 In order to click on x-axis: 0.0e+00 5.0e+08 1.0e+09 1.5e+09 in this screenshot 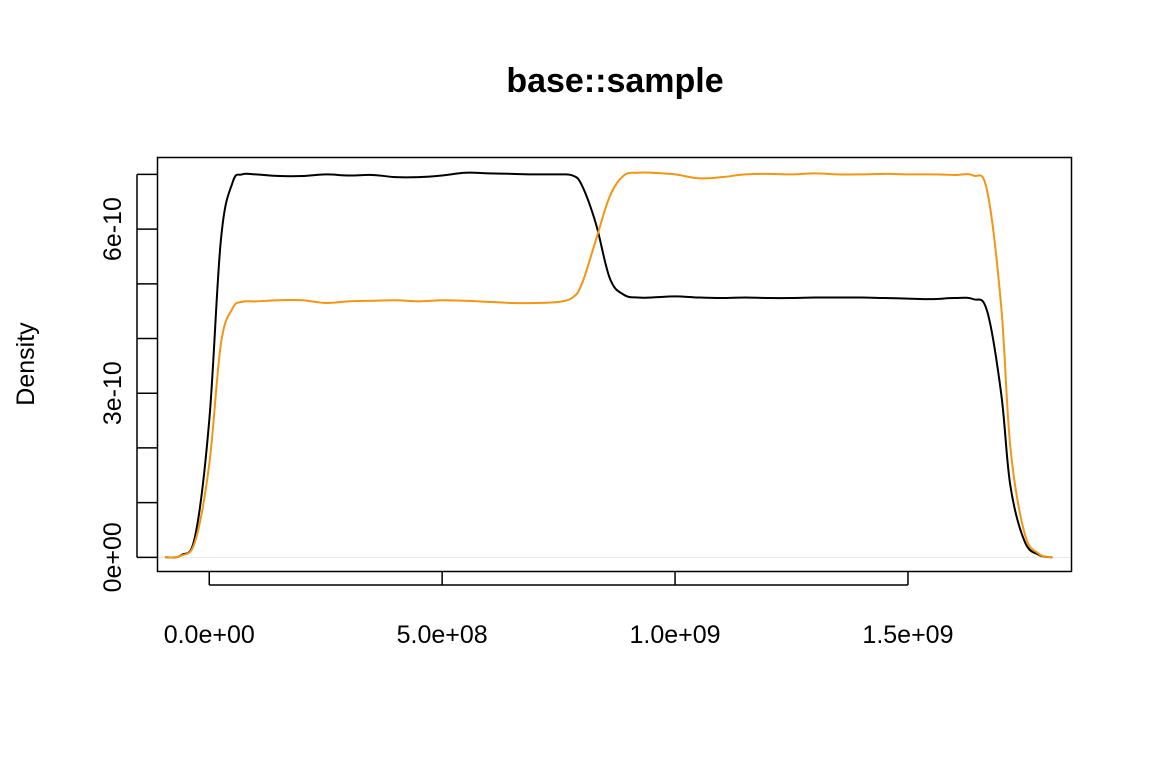, I will do `click(559, 610)`.